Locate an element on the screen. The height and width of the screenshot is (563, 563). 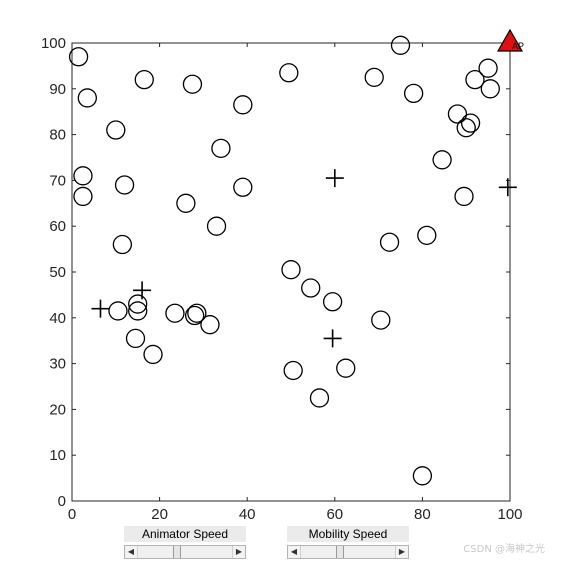
mobility-speed-thumb is located at coordinates (340, 552).